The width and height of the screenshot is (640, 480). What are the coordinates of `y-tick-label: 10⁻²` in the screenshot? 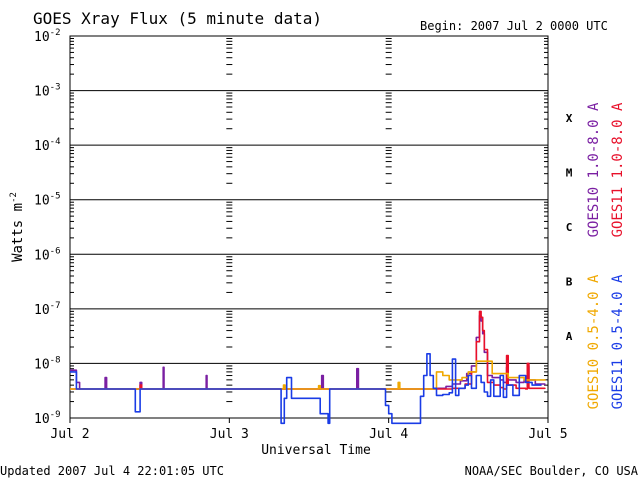 It's located at (47, 36).